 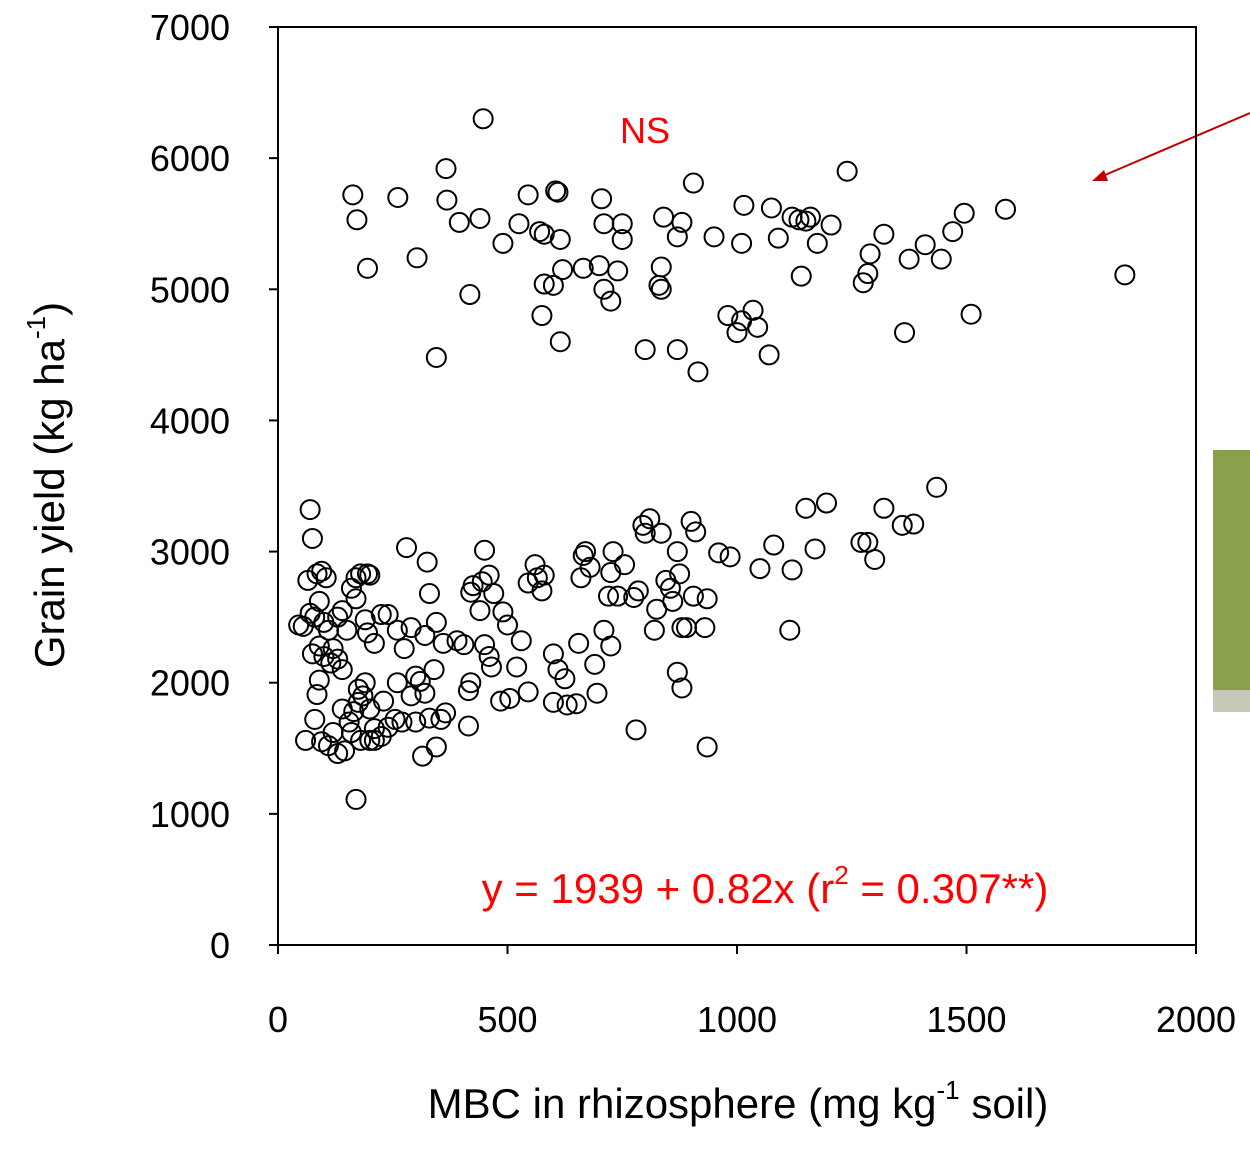 I want to click on y-tick-label: 2000, so click(x=190, y=683).